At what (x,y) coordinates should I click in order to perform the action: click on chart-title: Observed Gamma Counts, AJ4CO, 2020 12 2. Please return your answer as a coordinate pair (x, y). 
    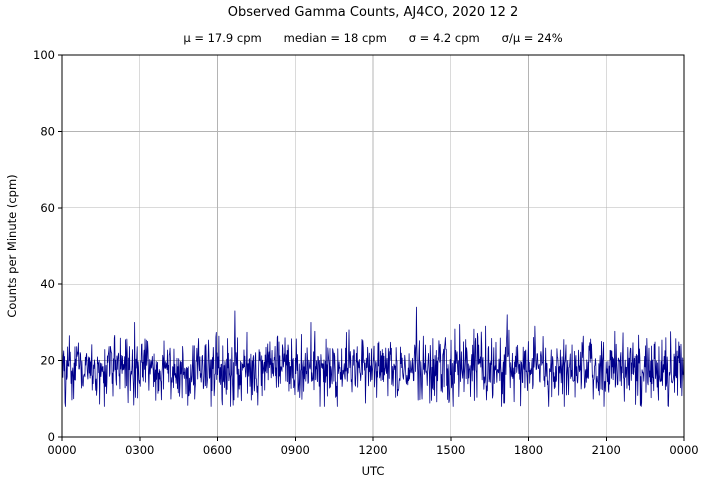
    Looking at the image, I should click on (373, 12).